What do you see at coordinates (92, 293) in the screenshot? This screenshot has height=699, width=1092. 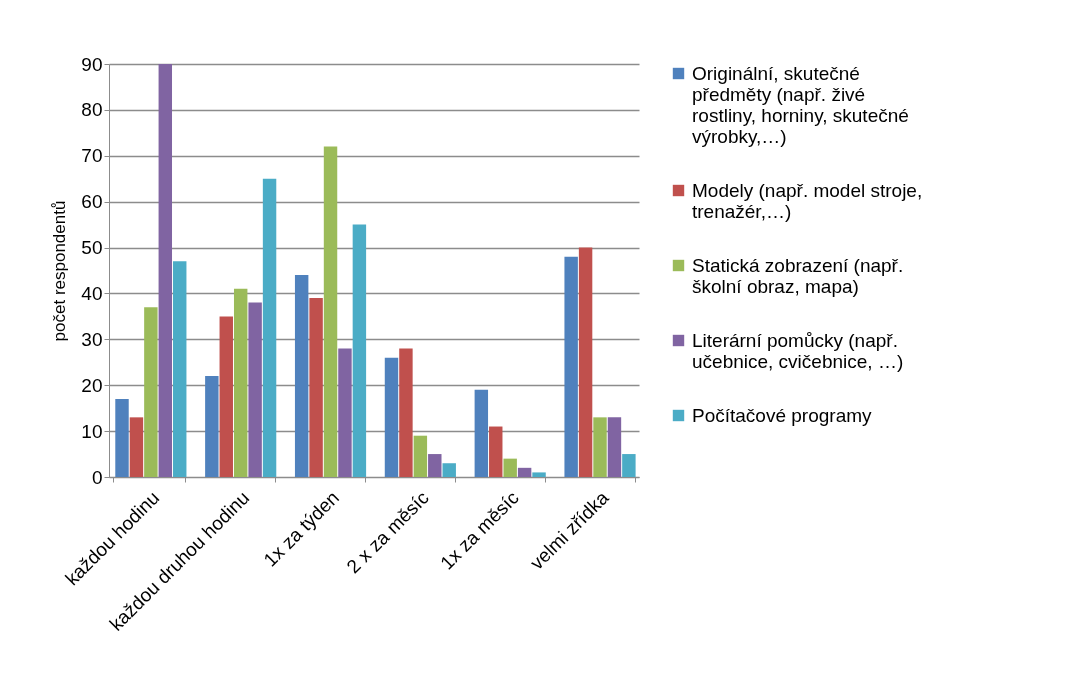 I see `y-tick-label: 40` at bounding box center [92, 293].